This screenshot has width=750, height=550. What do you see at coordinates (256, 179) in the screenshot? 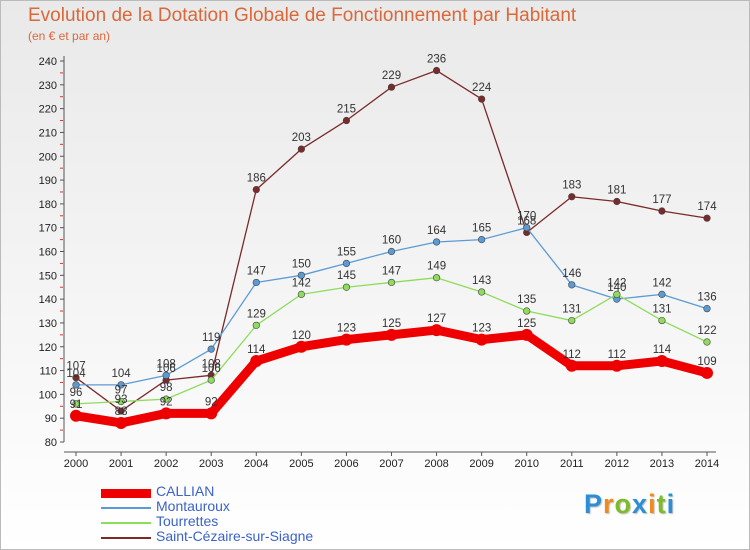
I see `data-label-saint-c-zaire-sur-siagne: 186` at bounding box center [256, 179].